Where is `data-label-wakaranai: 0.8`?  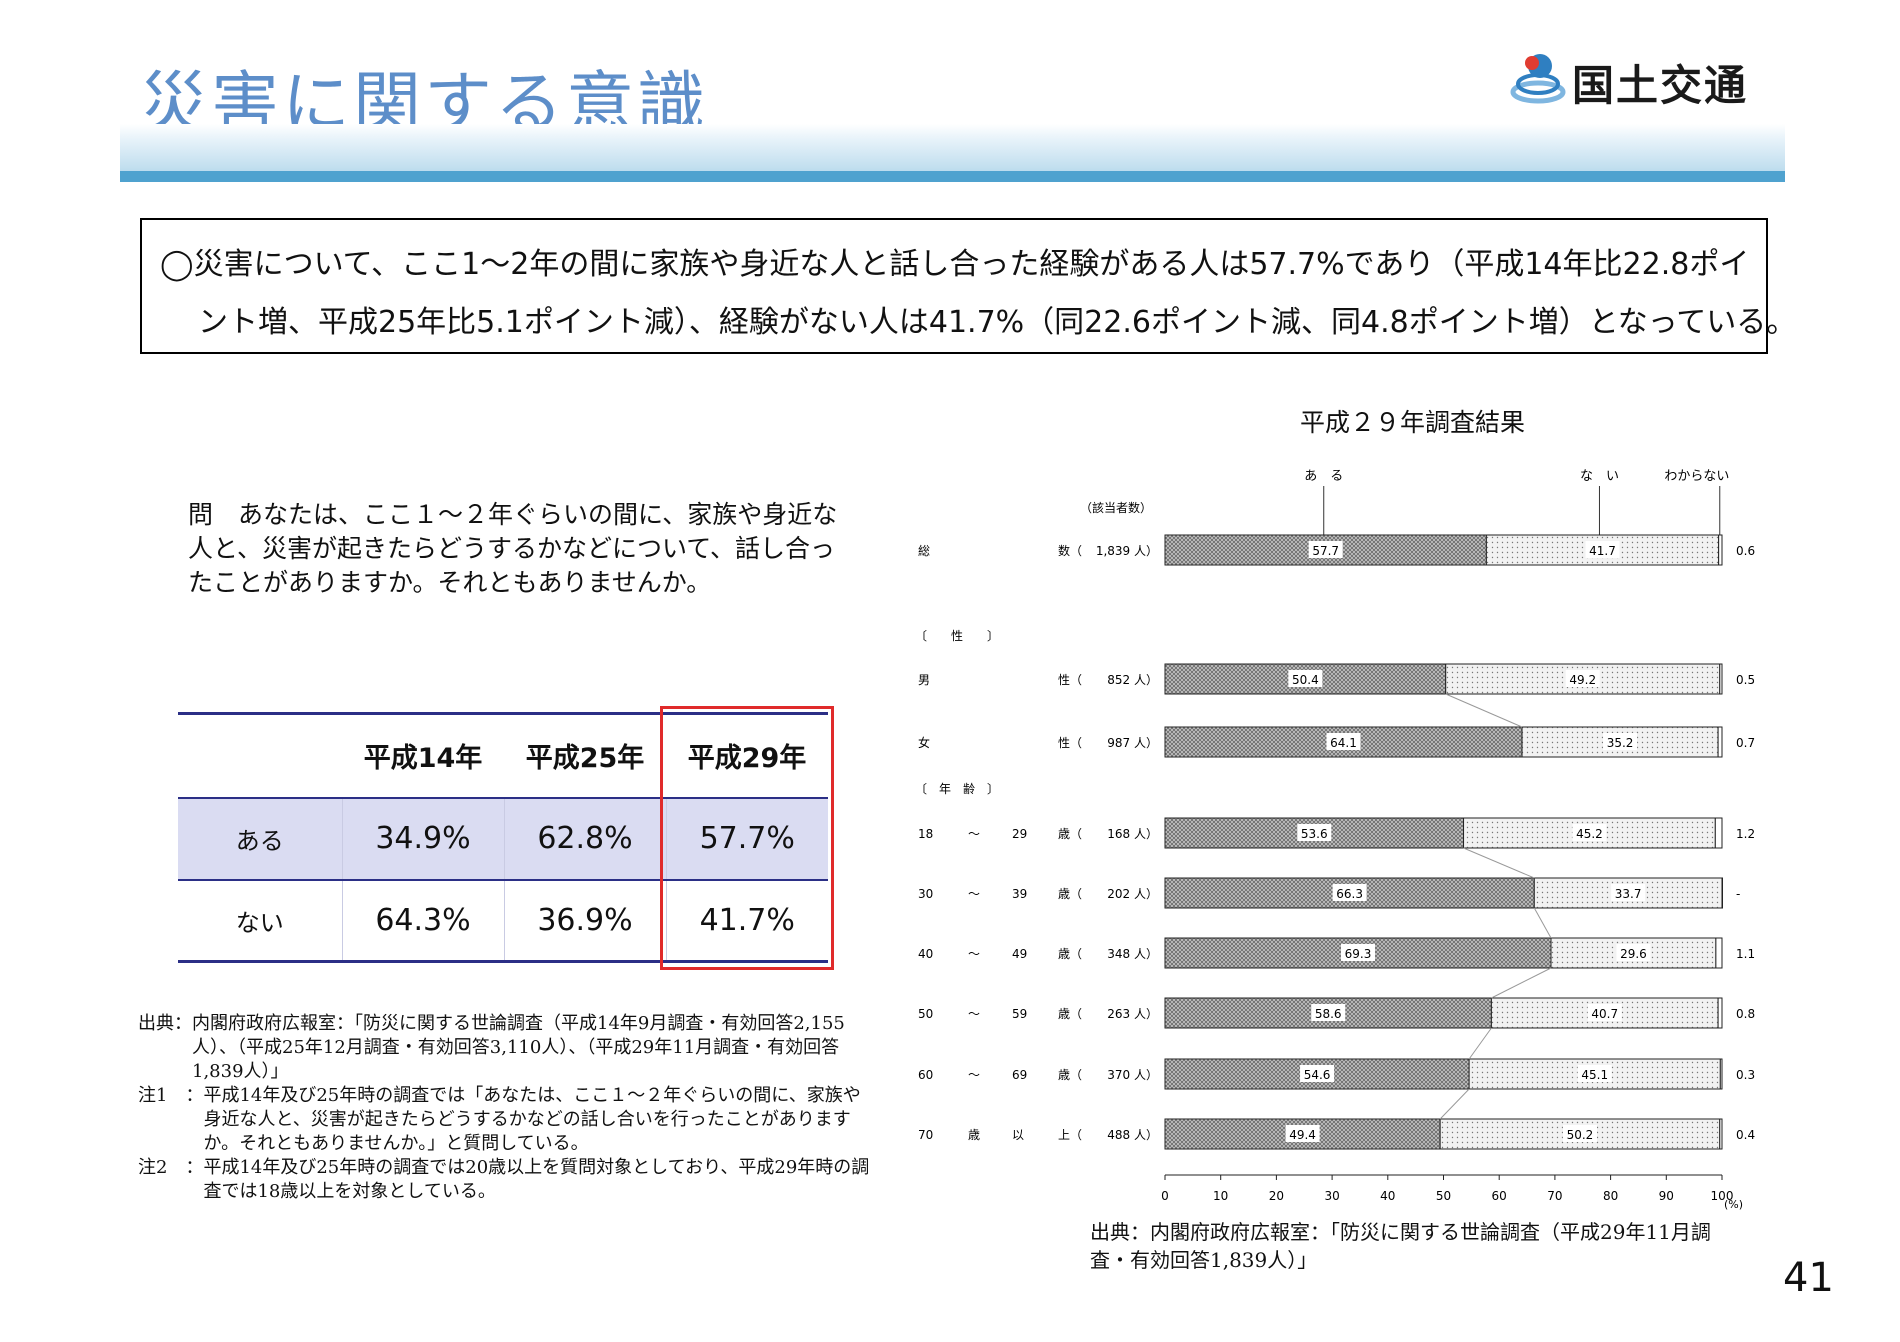
data-label-wakaranai: 0.8 is located at coordinates (1745, 1014).